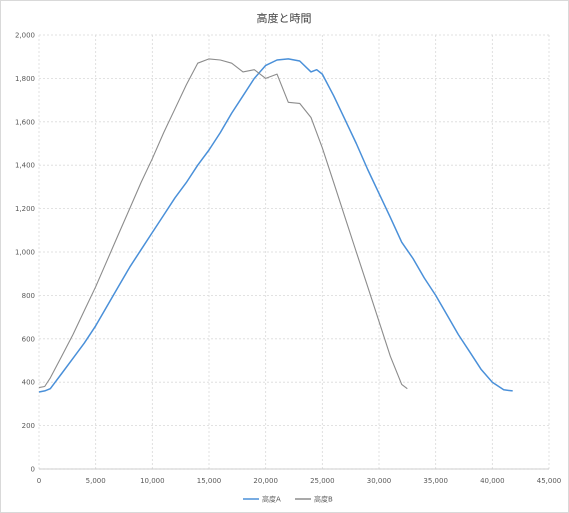 The height and width of the screenshot is (513, 569). What do you see at coordinates (323, 499) in the screenshot?
I see `legend-label-2: 高度B` at bounding box center [323, 499].